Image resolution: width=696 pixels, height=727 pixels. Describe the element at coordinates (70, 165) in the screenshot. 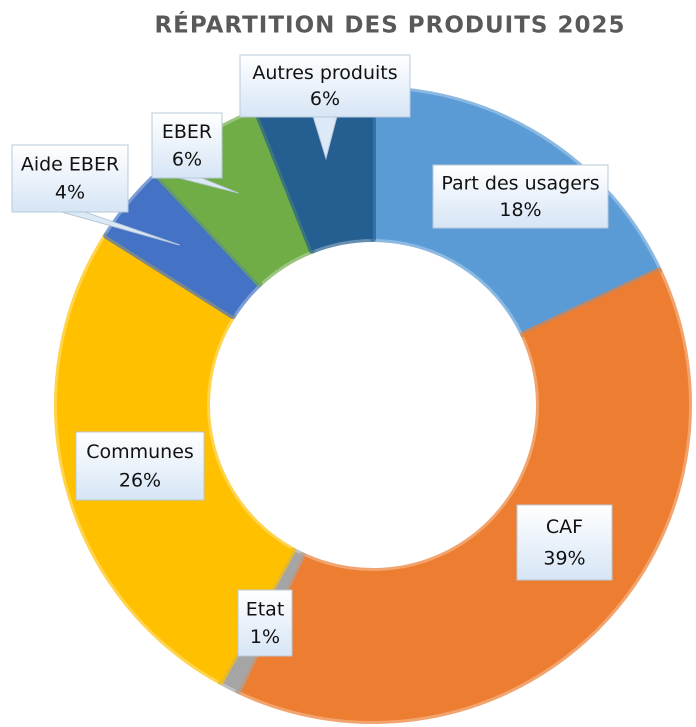

I see `slice-name: Aide EBER` at that location.